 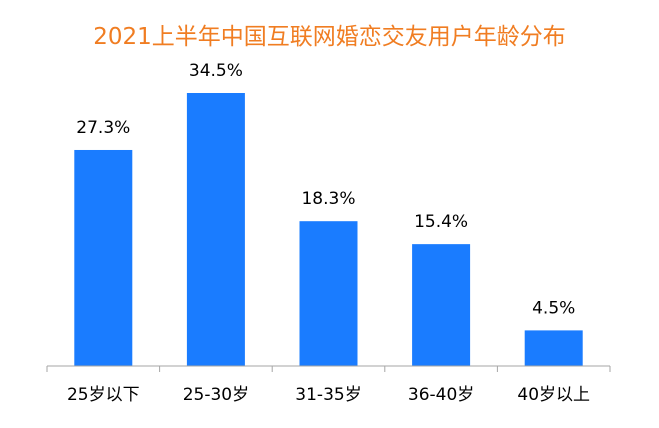 What do you see at coordinates (328, 369) in the screenshot?
I see `x-axis-ticks-layer` at bounding box center [328, 369].